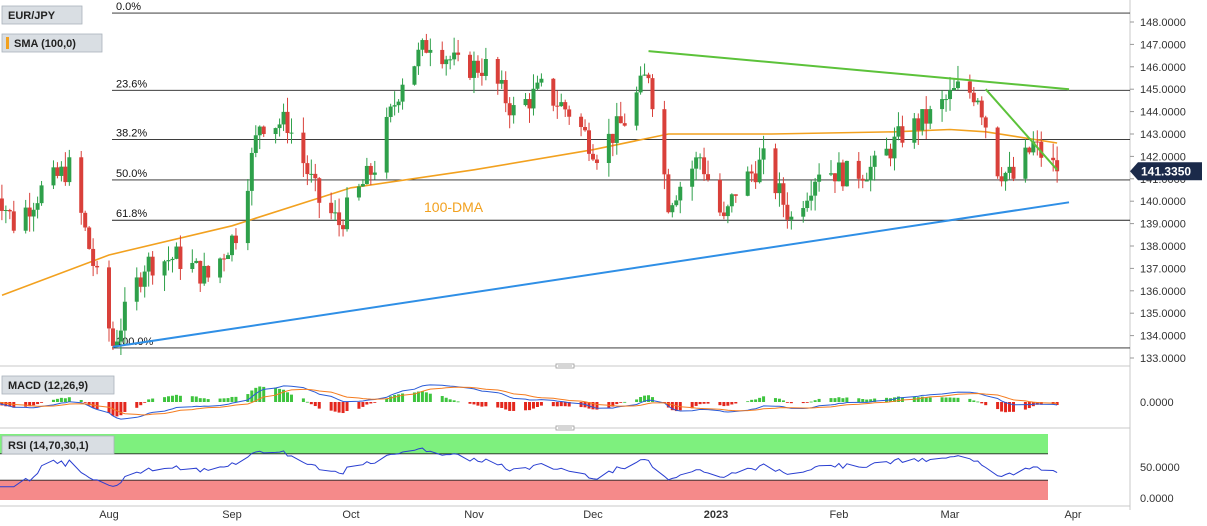  What do you see at coordinates (859, 70) in the screenshot?
I see `trendline-resistance-long` at bounding box center [859, 70].